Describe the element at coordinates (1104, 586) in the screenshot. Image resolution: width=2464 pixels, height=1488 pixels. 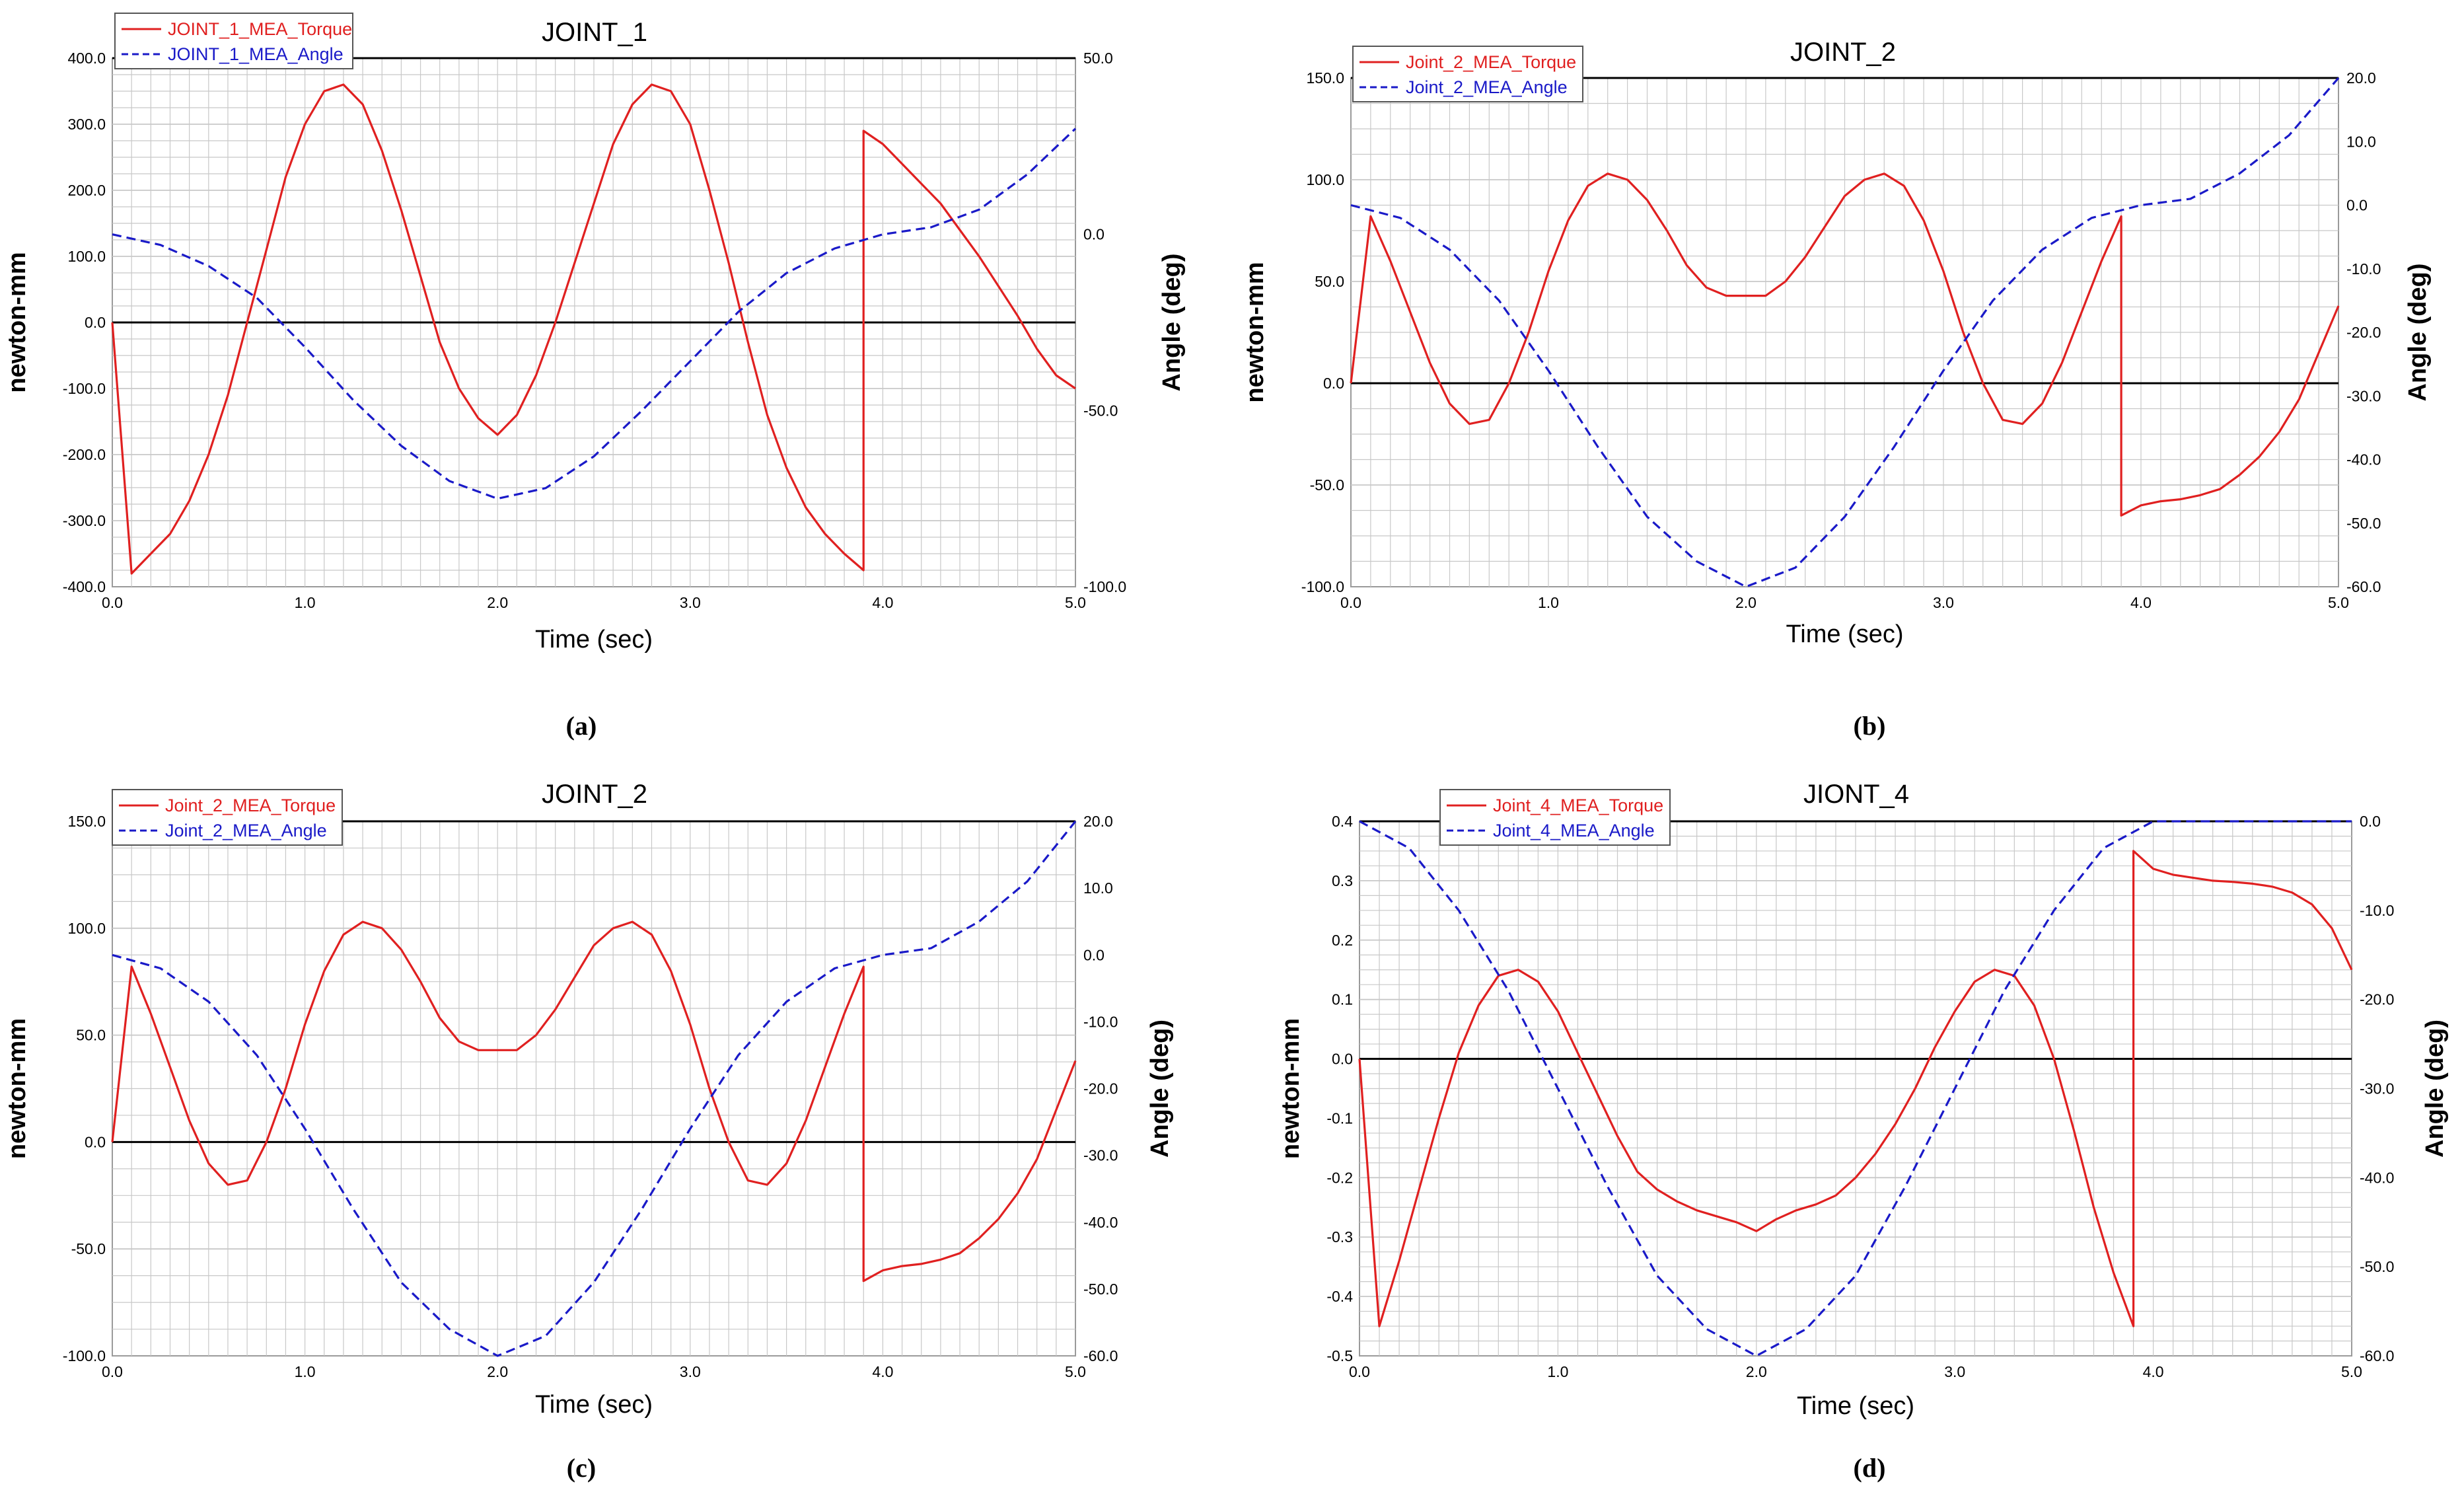
I see `y2-tick-label: -100.0` at that location.